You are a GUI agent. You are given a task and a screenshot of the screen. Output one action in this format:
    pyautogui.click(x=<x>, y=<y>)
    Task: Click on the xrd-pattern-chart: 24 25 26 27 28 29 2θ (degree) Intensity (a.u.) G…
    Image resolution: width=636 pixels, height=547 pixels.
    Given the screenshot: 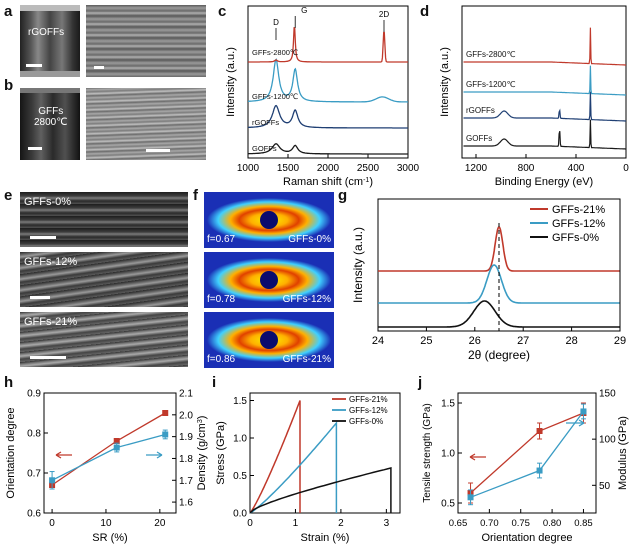 What is the action you would take?
    pyautogui.click(x=488, y=280)
    